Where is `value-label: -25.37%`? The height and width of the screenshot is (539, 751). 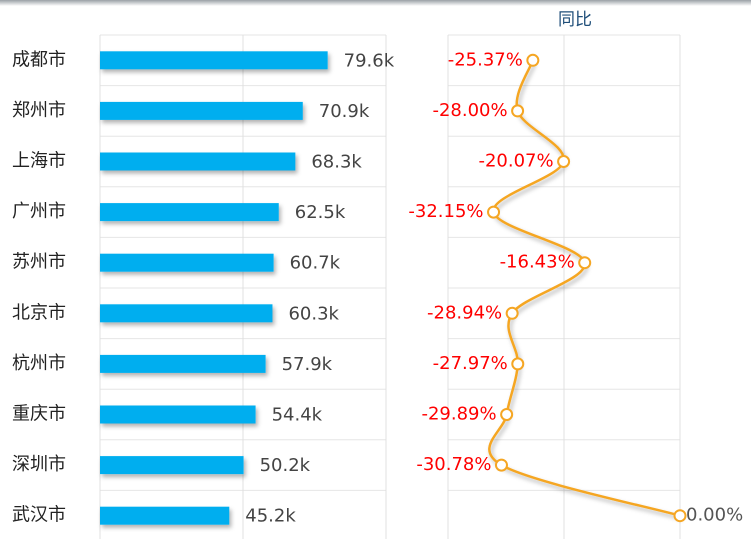
value-label: -25.37% is located at coordinates (485, 59).